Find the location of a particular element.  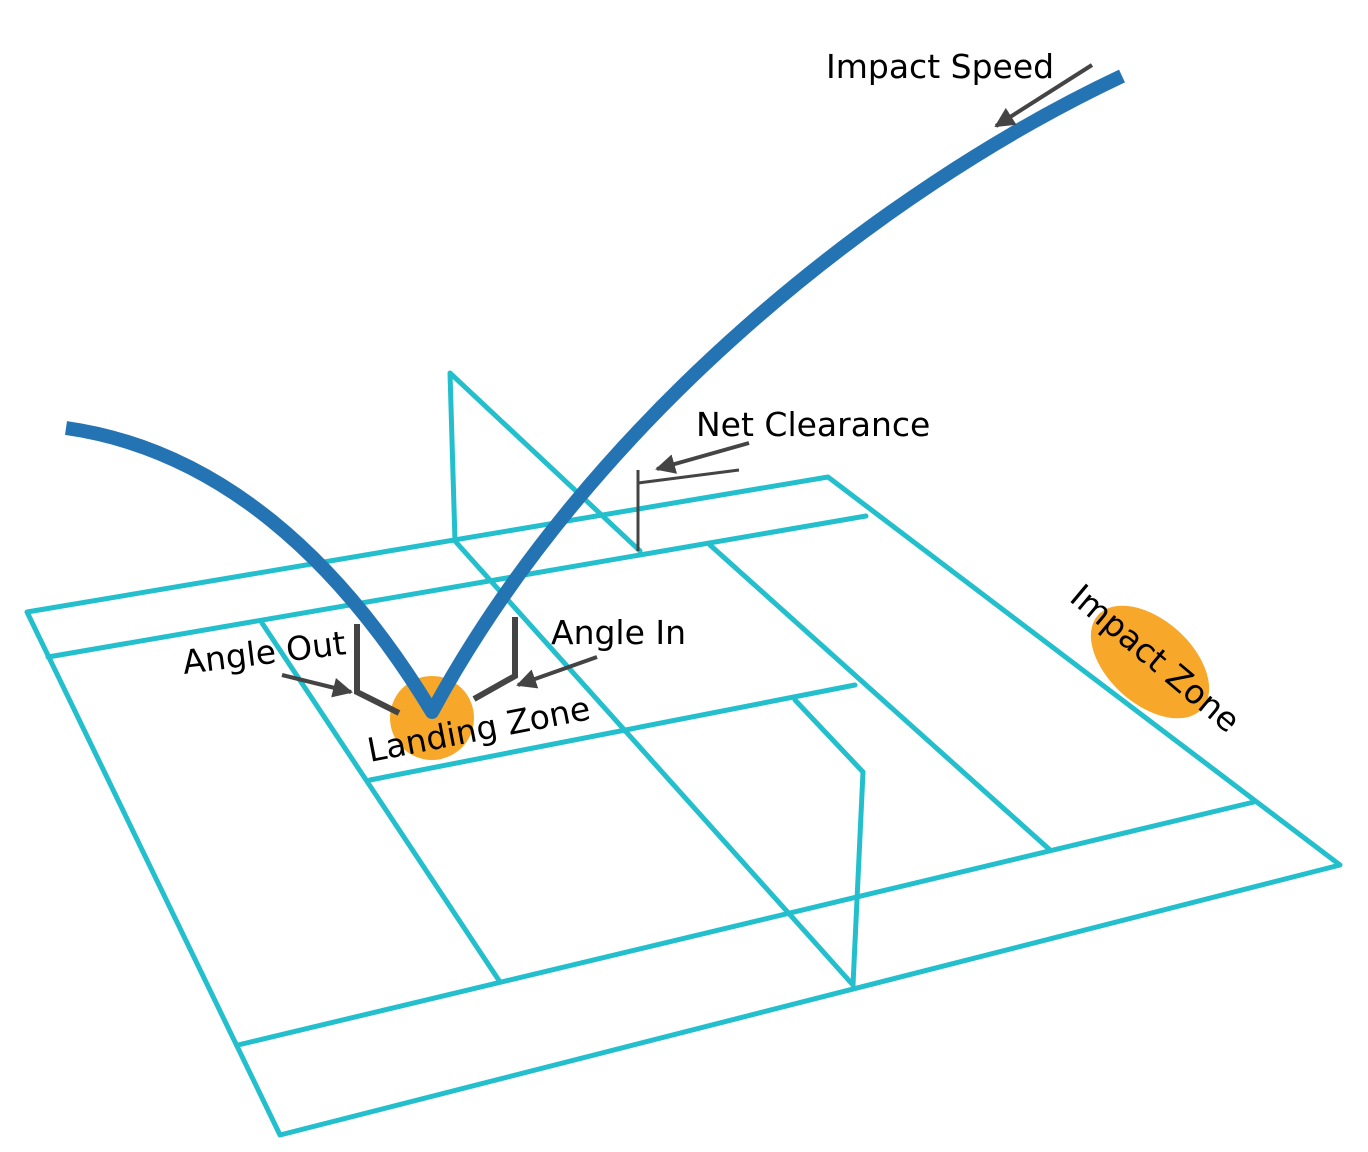

angle-in-label: Angle In is located at coordinates (618, 632).